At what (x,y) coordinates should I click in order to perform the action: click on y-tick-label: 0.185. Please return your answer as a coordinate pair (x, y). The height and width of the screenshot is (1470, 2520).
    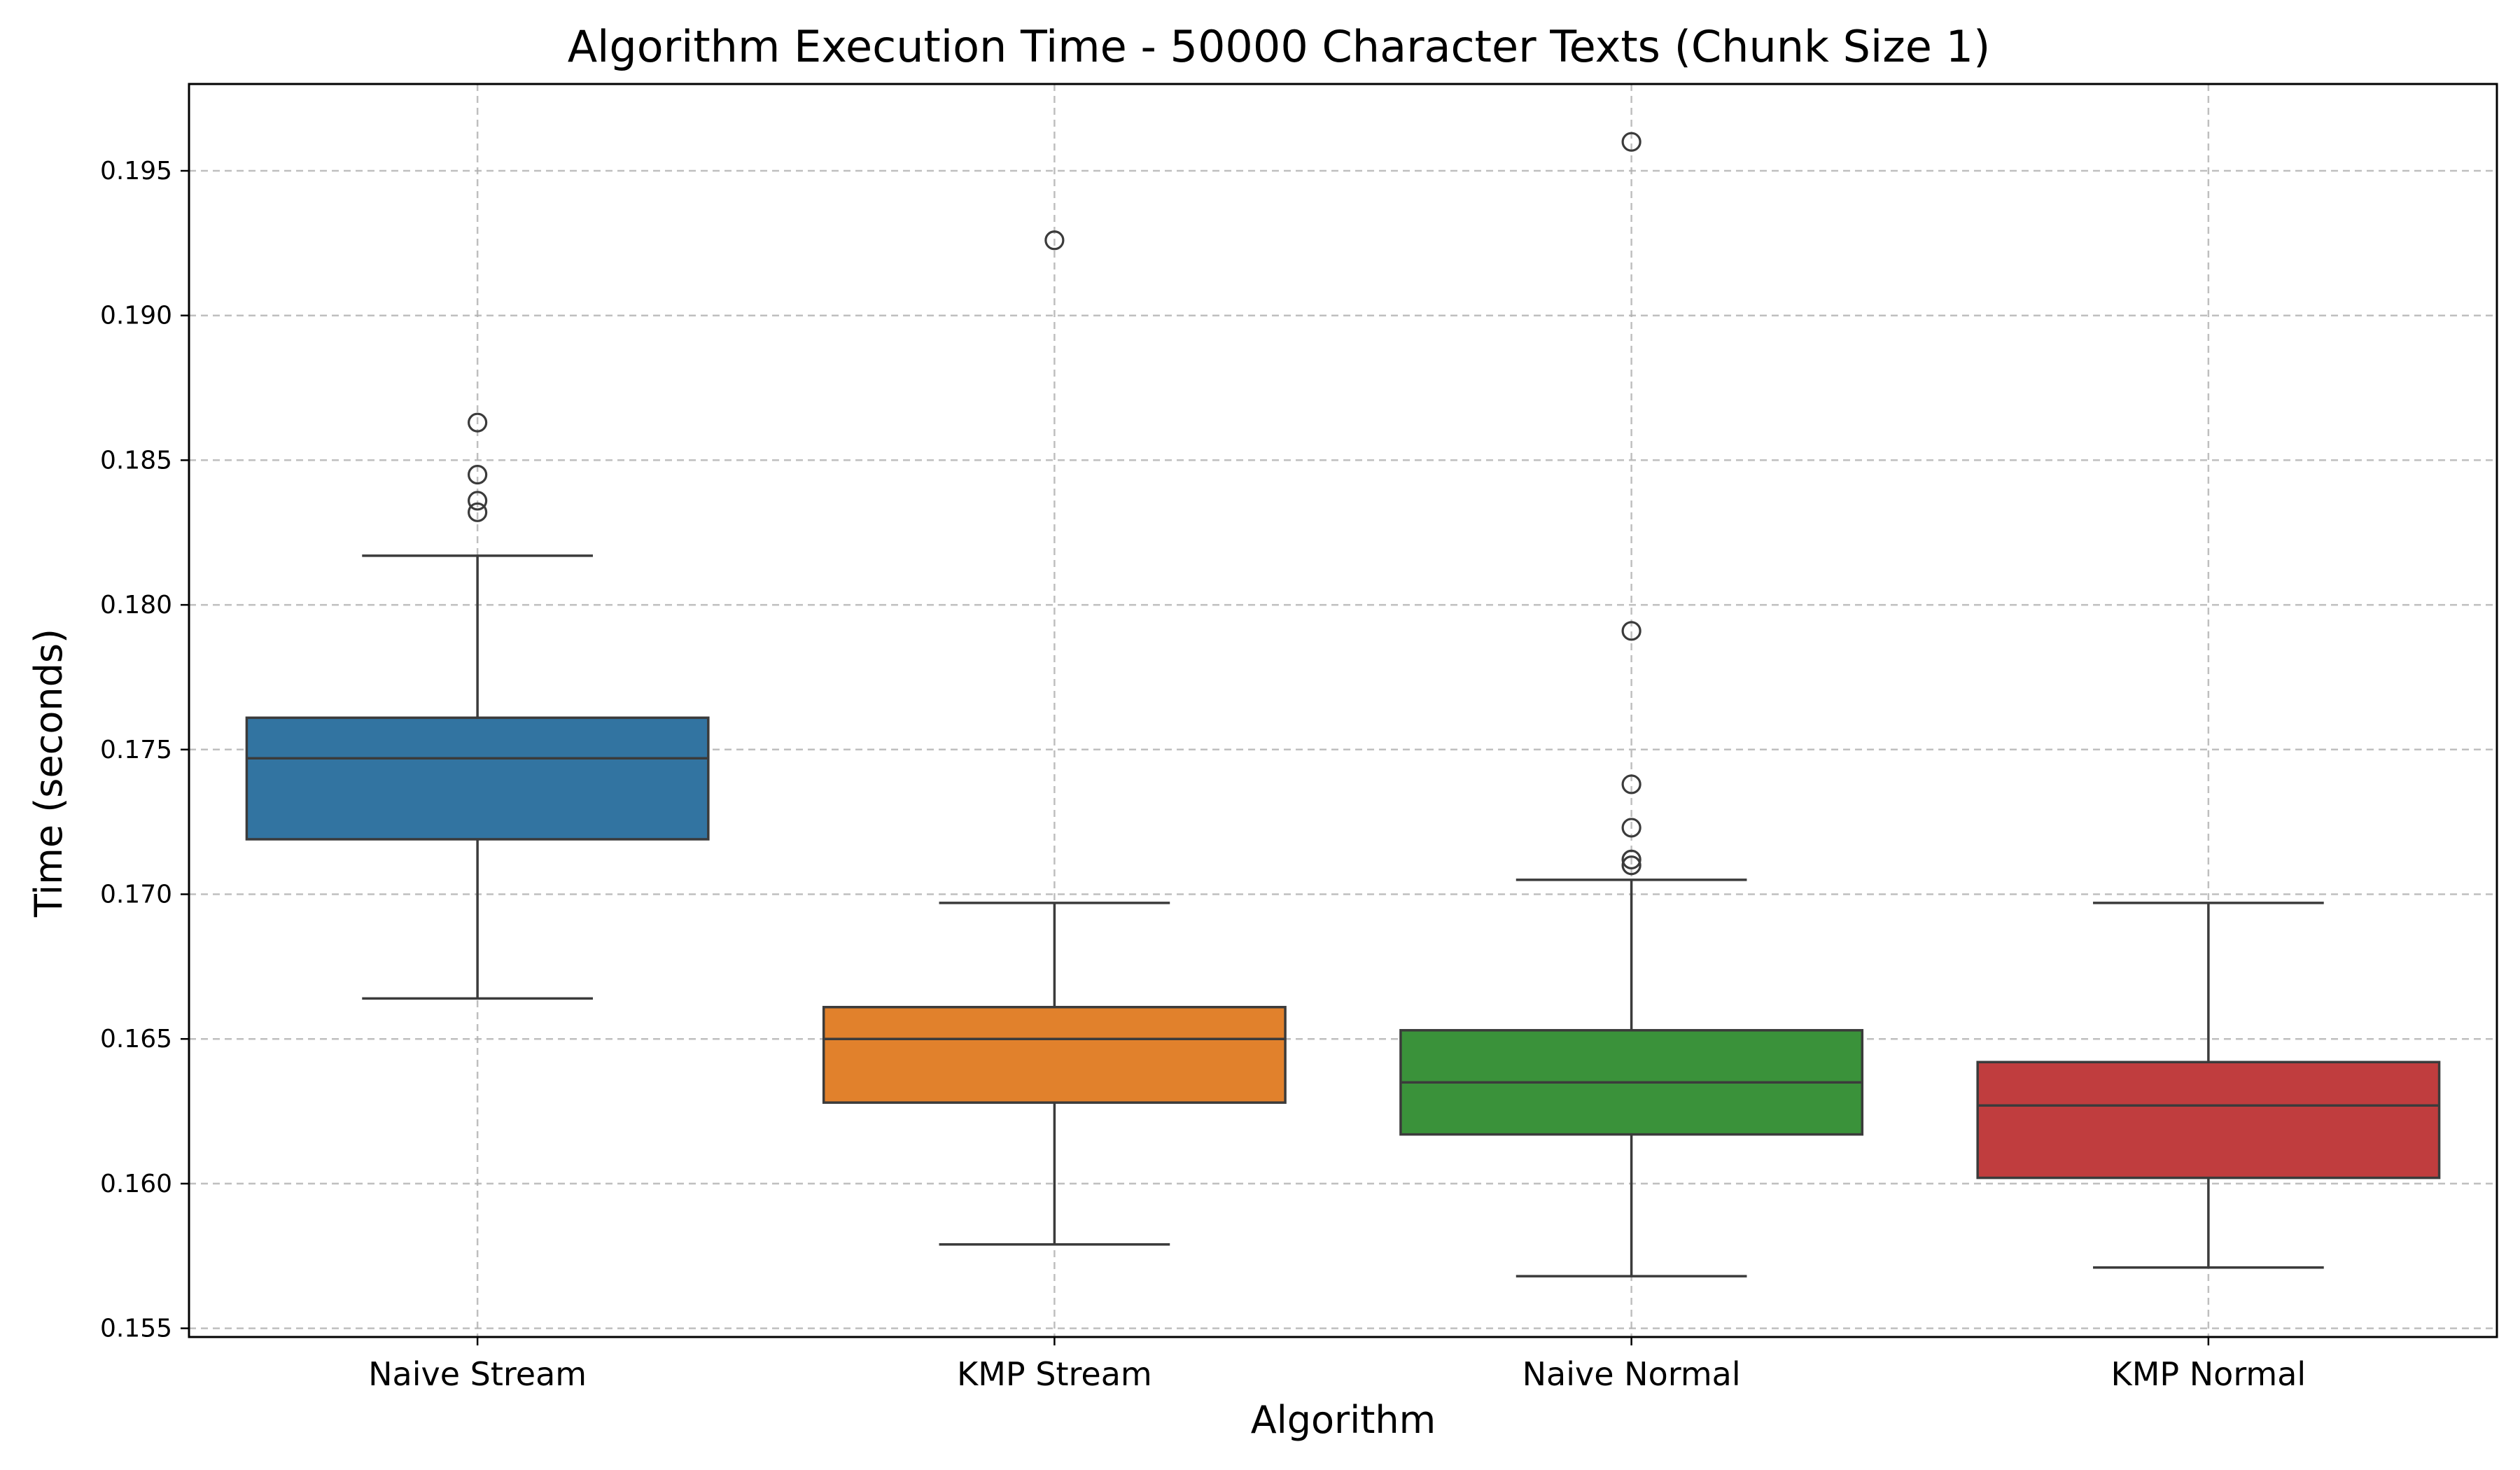
    Looking at the image, I should click on (136, 460).